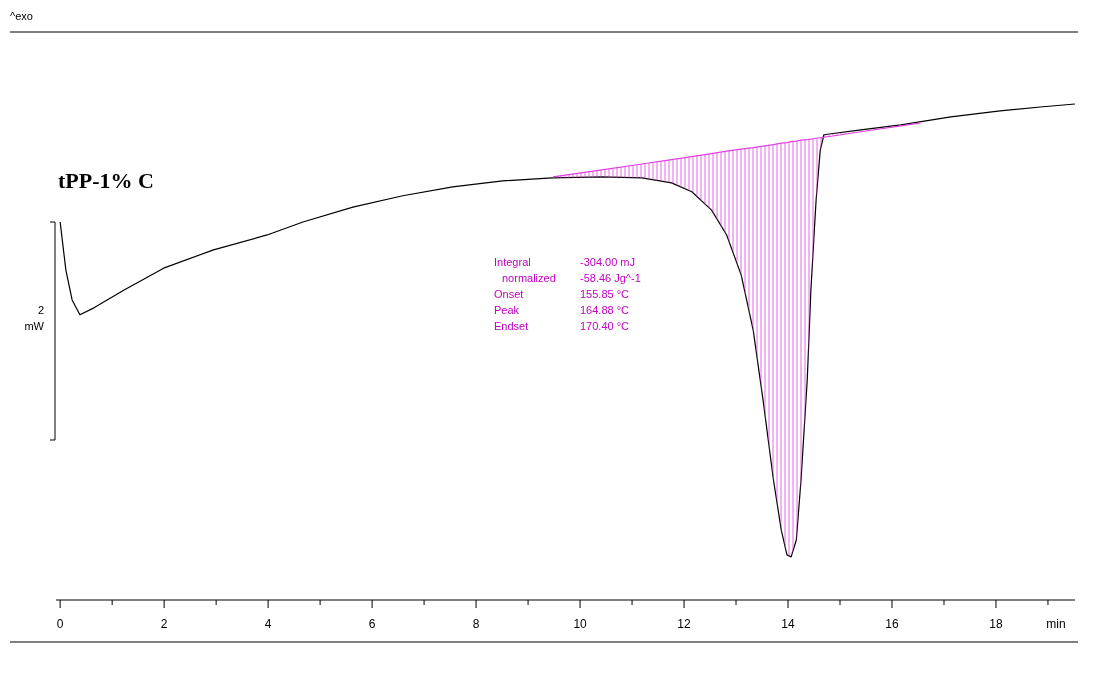  Describe the element at coordinates (605, 326) in the screenshot. I see `annotation: 170.40 °C` at that location.